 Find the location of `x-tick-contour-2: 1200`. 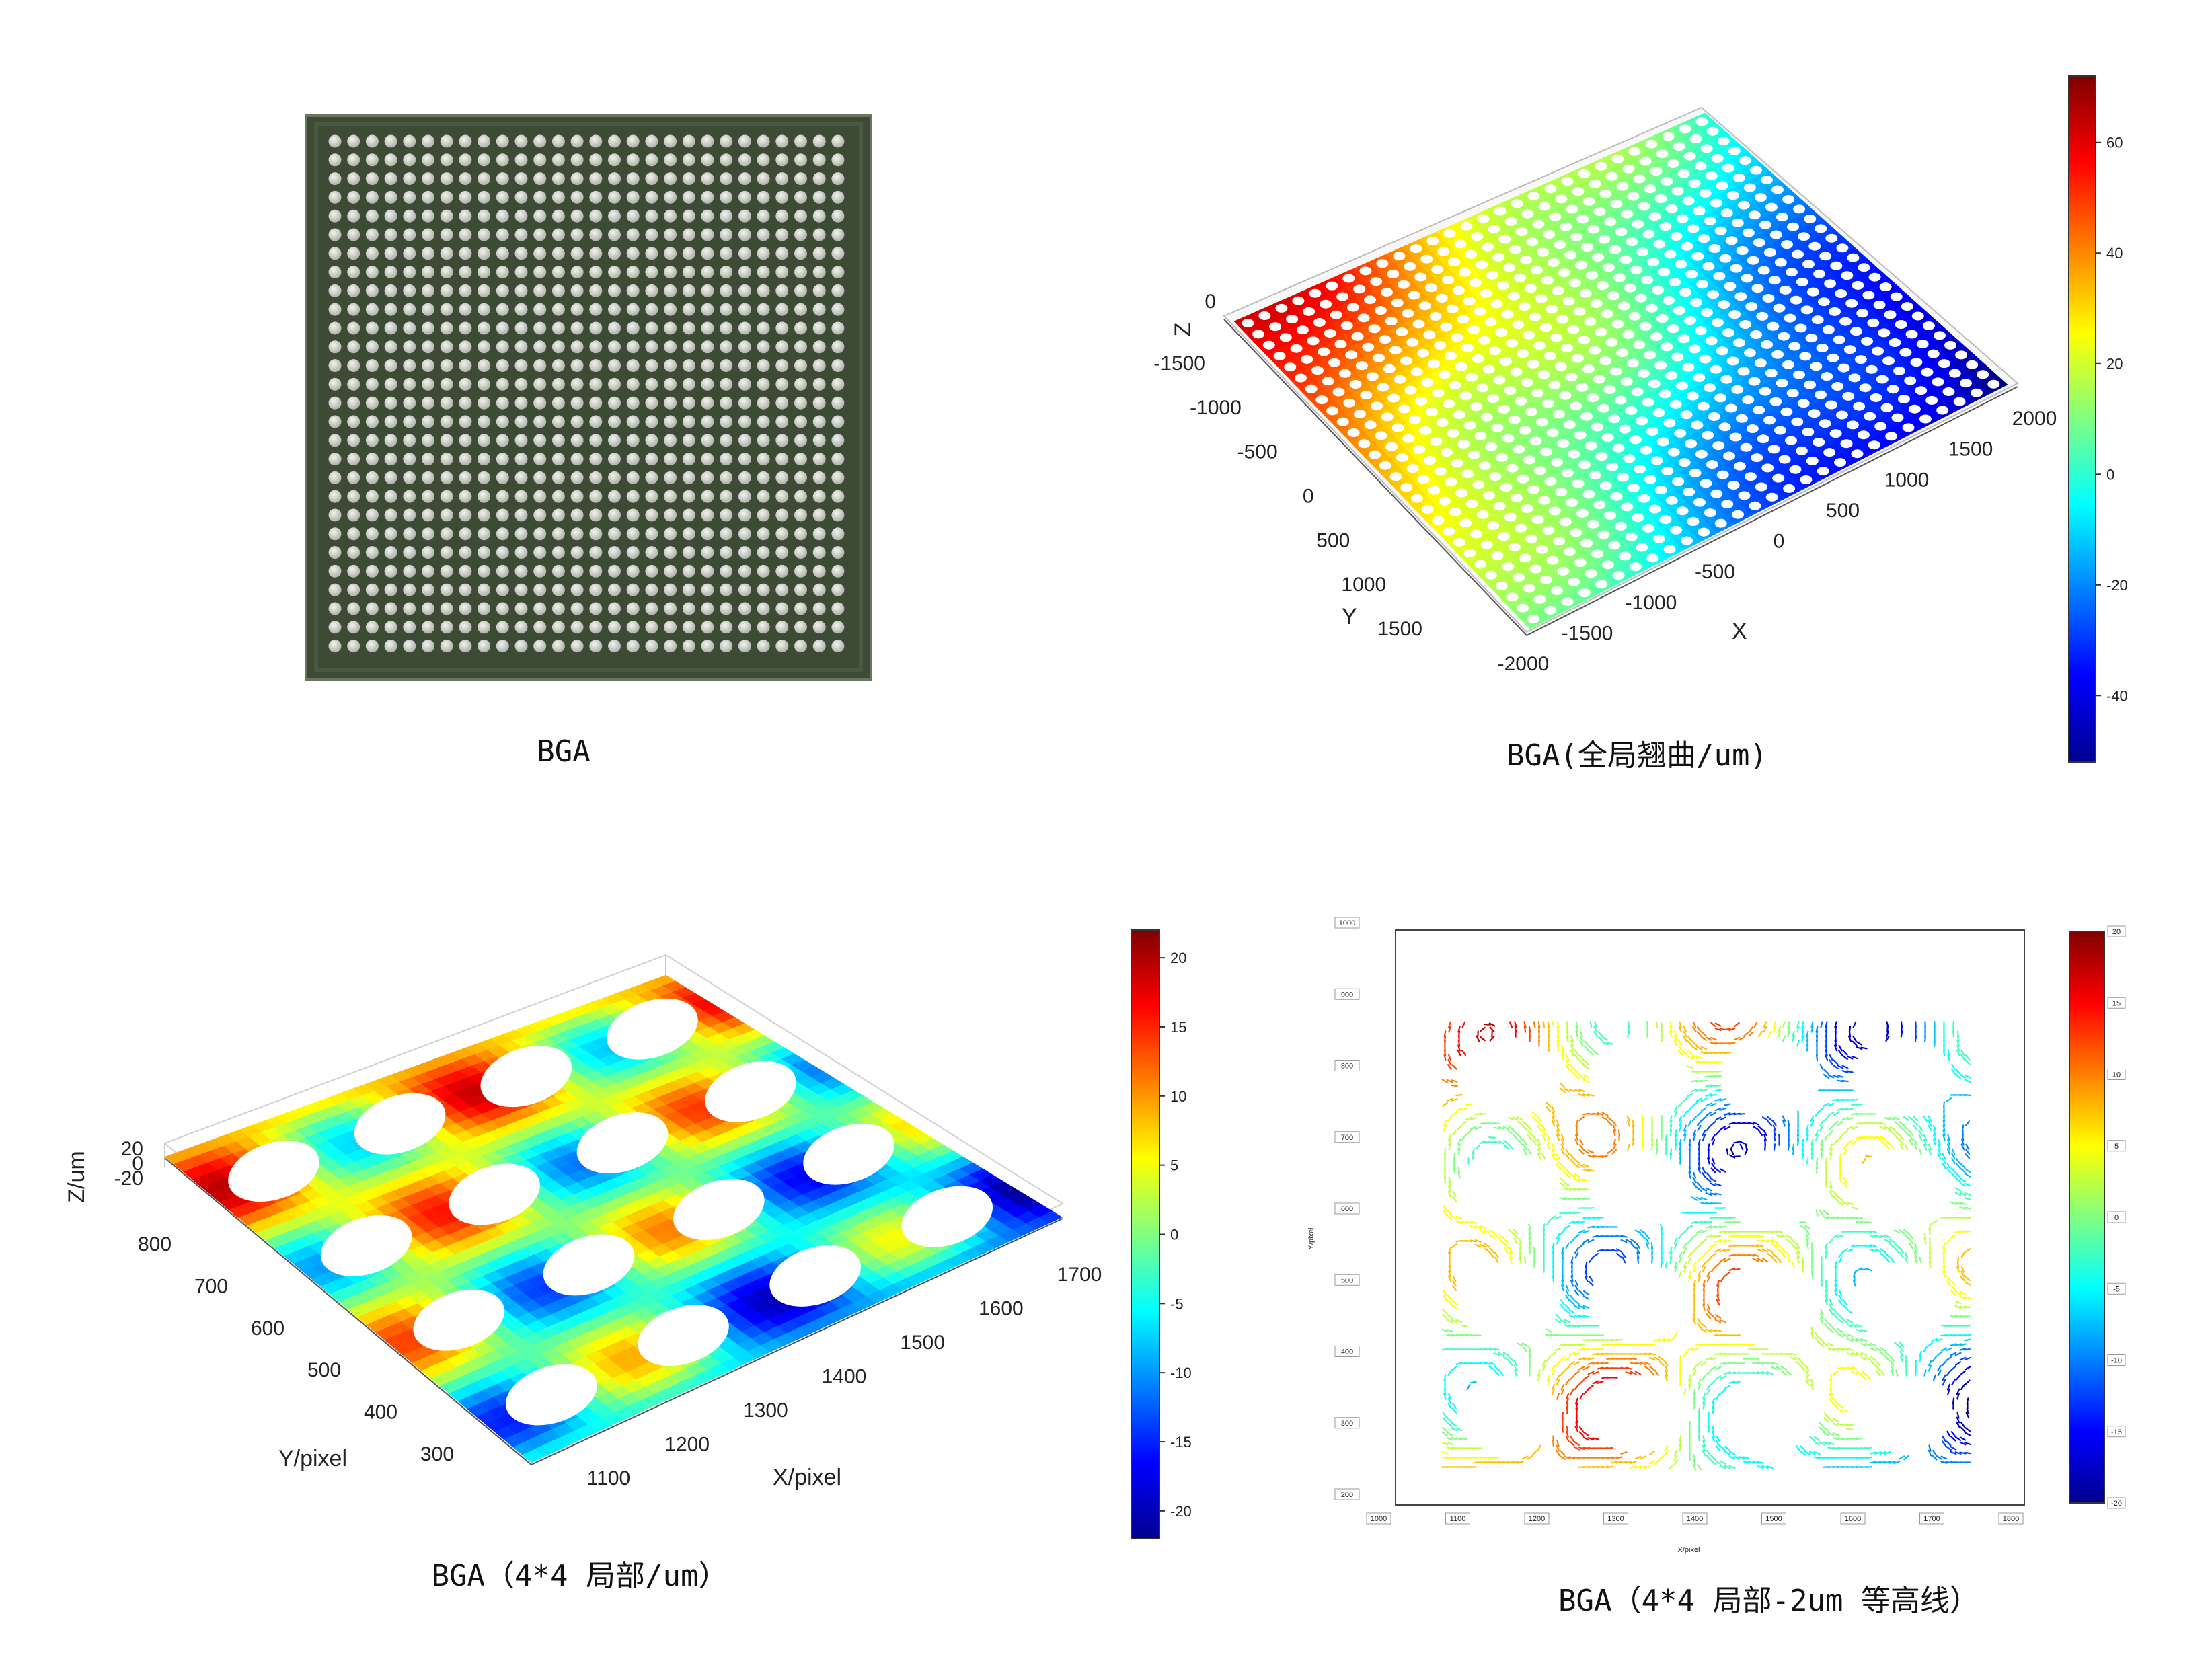

x-tick-contour-2: 1200 is located at coordinates (1537, 1519).